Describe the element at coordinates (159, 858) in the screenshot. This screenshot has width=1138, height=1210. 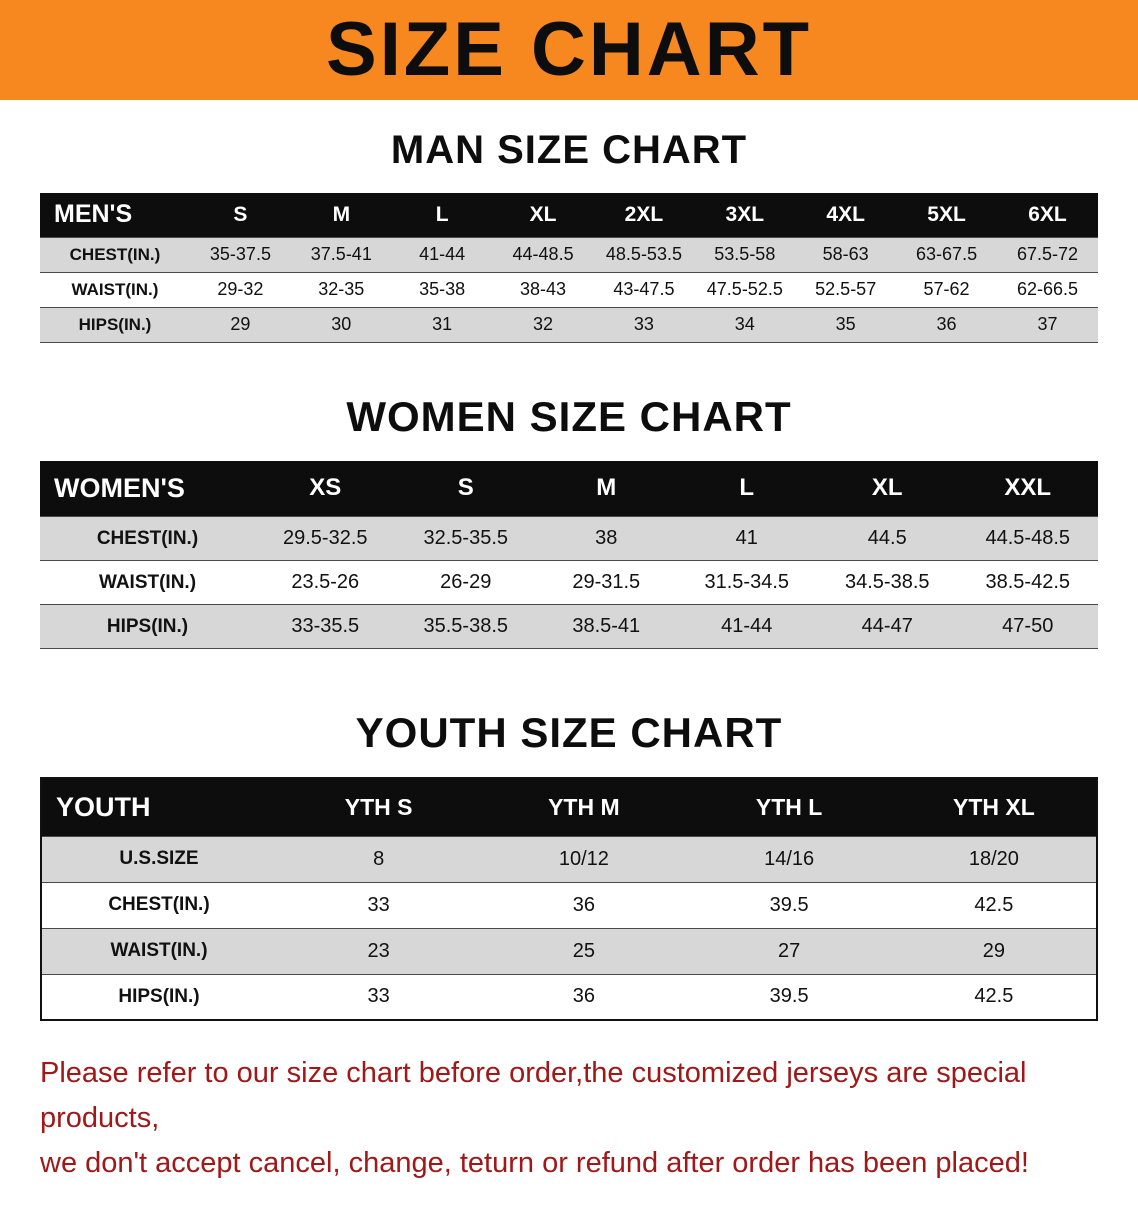
I see `youth-row-label: U.S.SIZE` at that location.